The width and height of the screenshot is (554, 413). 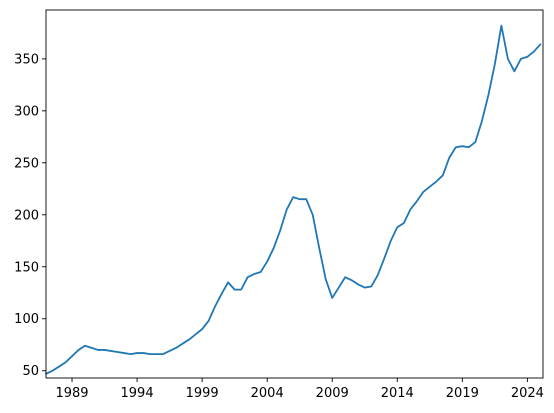 What do you see at coordinates (26, 319) in the screenshot?
I see `y-tick-label: 100` at bounding box center [26, 319].